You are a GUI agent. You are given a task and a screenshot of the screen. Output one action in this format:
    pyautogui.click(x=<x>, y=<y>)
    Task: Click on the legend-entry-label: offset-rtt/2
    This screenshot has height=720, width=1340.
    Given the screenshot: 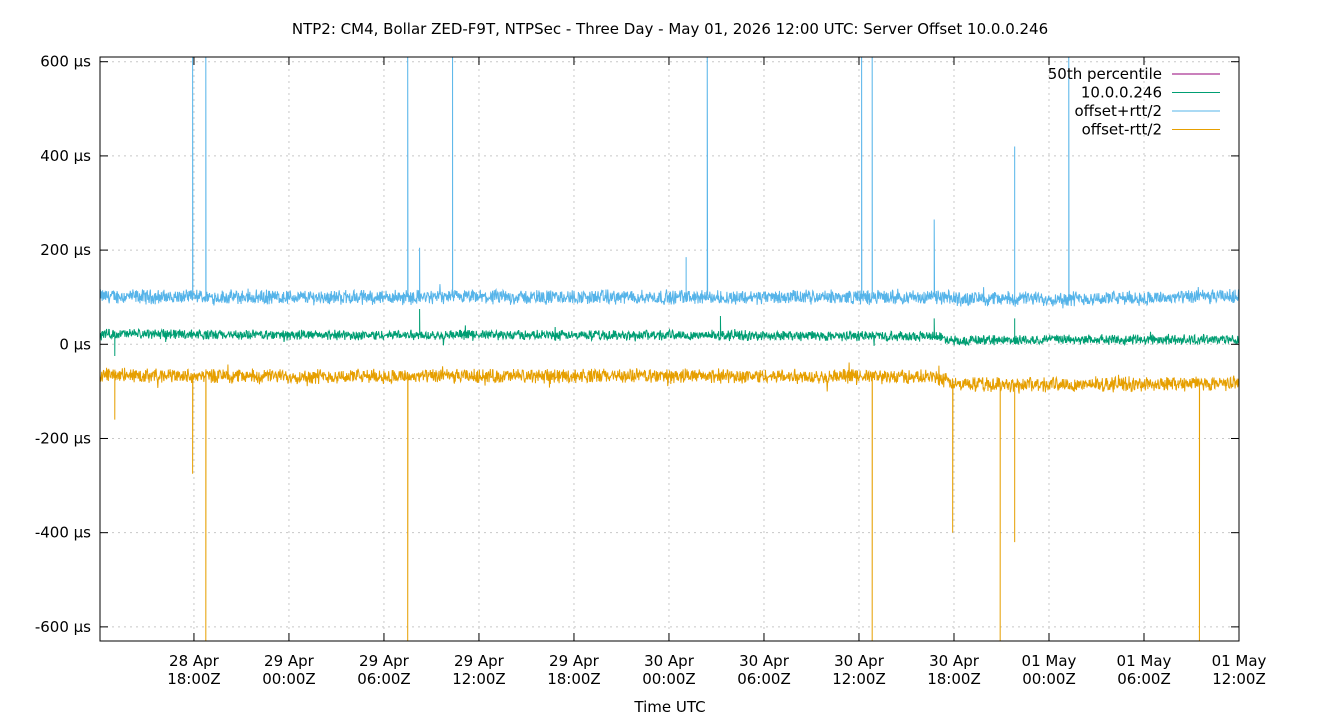 What is the action you would take?
    pyautogui.click(x=1122, y=130)
    